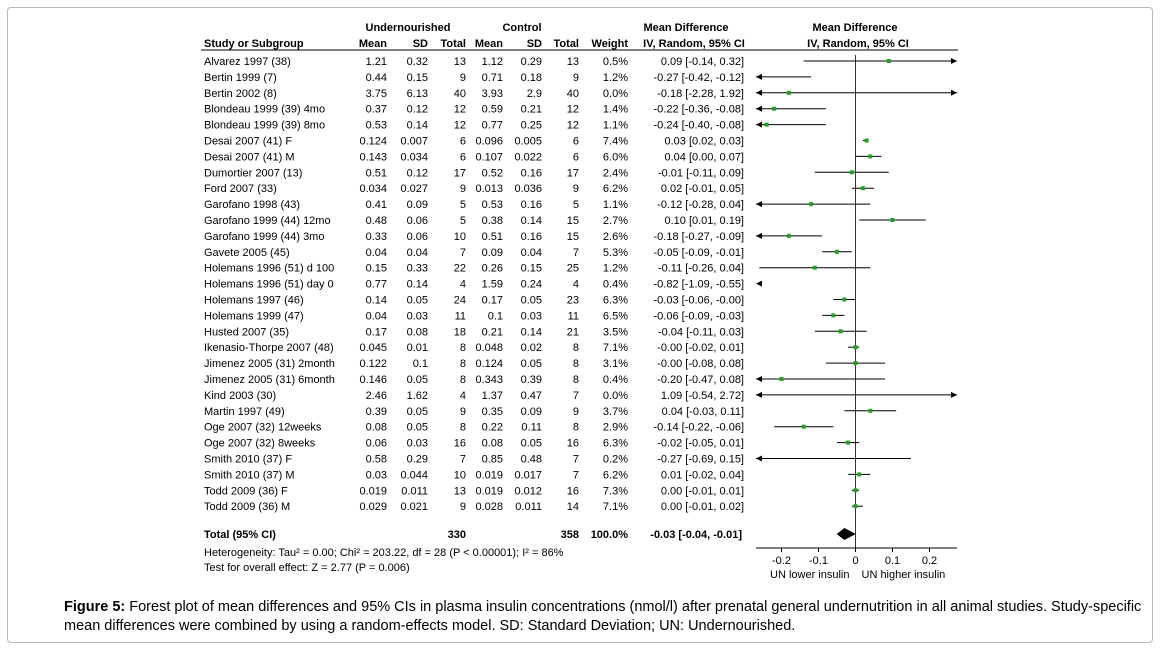 This screenshot has height=651, width=1160. Describe the element at coordinates (373, 157) in the screenshot. I see `cell-m1: 0.143` at that location.